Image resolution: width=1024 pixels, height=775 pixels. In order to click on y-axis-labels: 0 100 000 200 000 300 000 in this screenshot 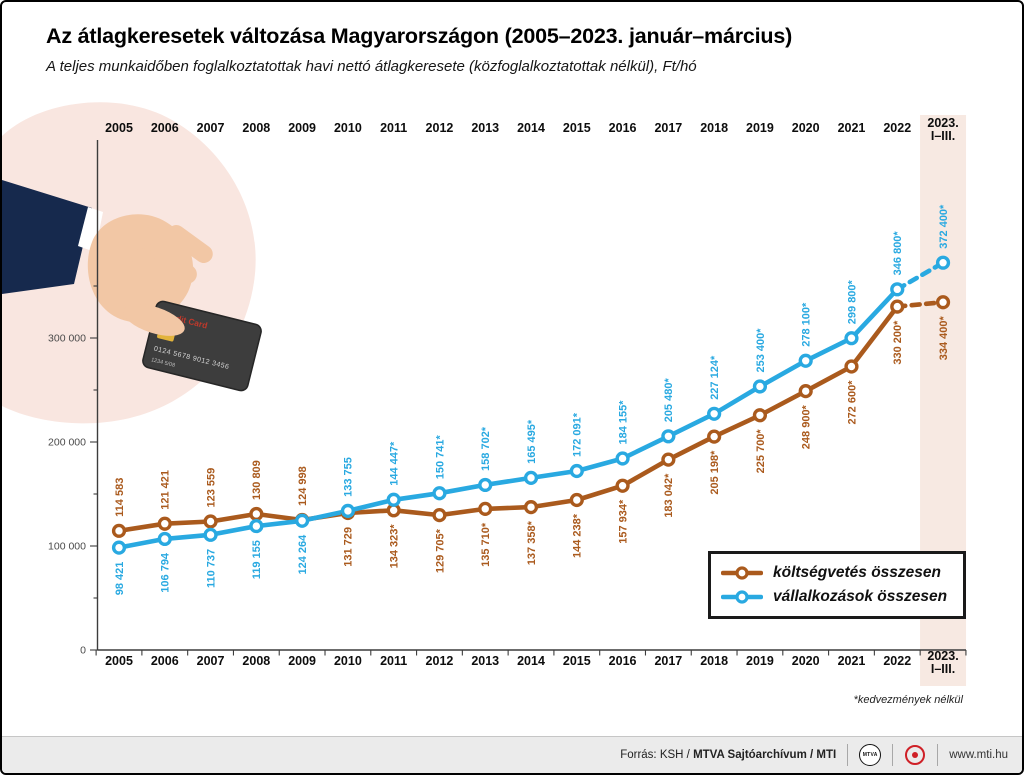, I will do `click(67, 495)`.